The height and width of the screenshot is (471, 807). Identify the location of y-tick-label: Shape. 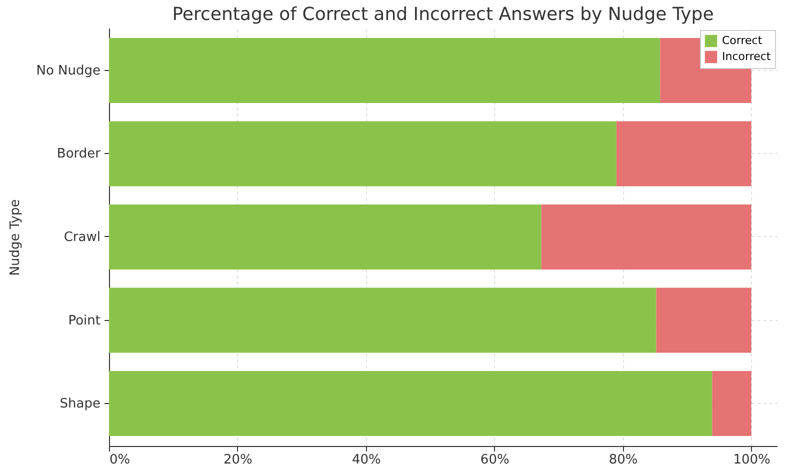
(80, 404).